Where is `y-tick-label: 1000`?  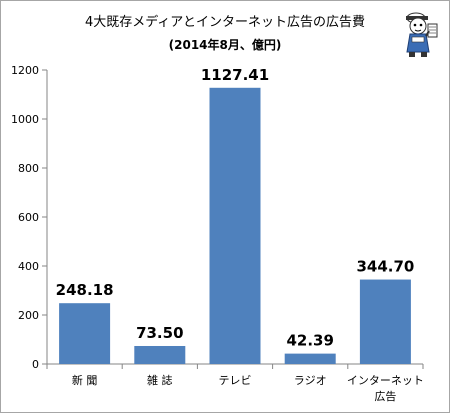 y-tick-label: 1000 is located at coordinates (25, 119).